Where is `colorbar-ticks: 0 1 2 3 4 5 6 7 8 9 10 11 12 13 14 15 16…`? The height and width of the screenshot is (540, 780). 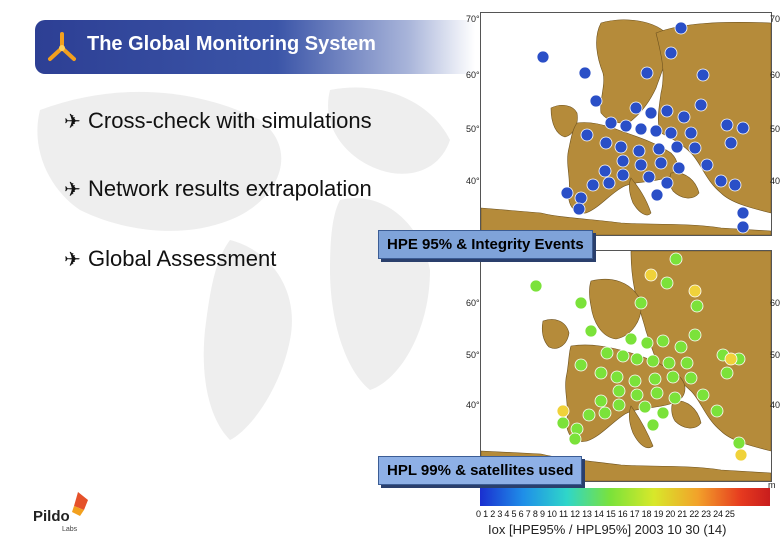
colorbar-ticks: 0 1 2 3 4 5 6 7 8 9 10 11 12 13 14 15 16… is located at coordinates (605, 514).